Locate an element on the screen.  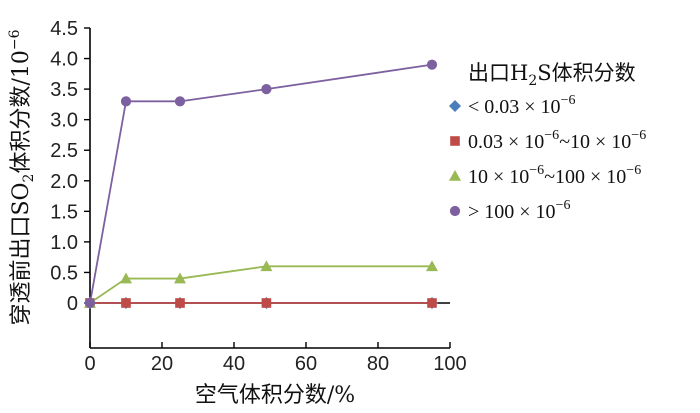
y-tick-label: 4.0 is located at coordinates (64, 60).